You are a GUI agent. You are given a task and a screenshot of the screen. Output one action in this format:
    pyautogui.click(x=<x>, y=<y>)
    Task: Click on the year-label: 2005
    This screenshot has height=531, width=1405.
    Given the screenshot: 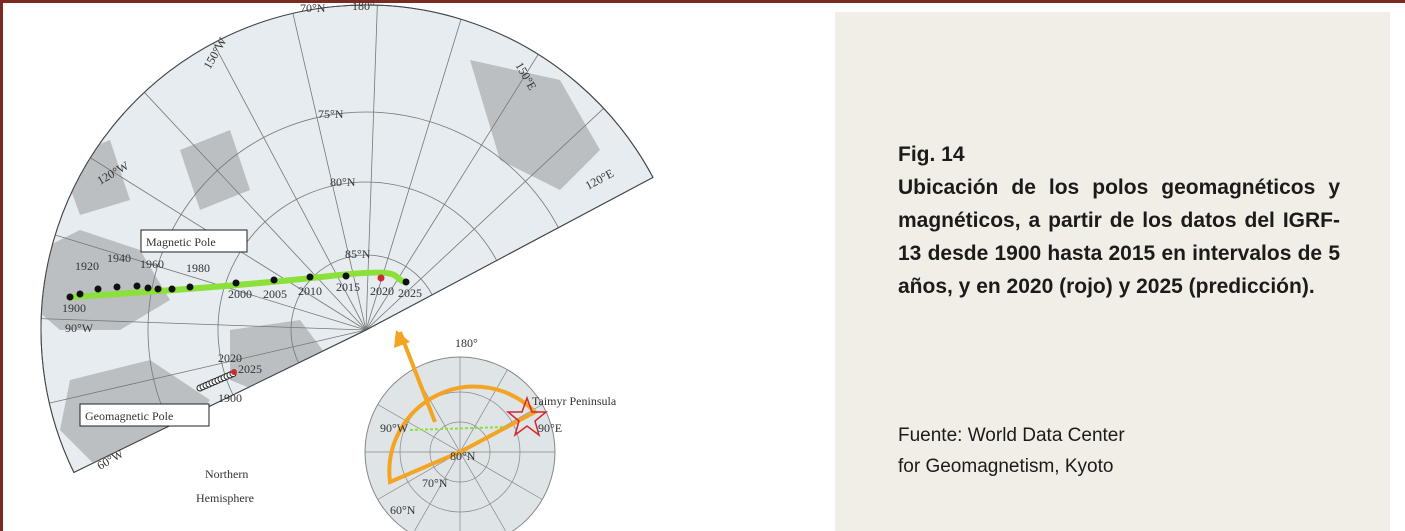 What is the action you would take?
    pyautogui.click(x=275, y=294)
    